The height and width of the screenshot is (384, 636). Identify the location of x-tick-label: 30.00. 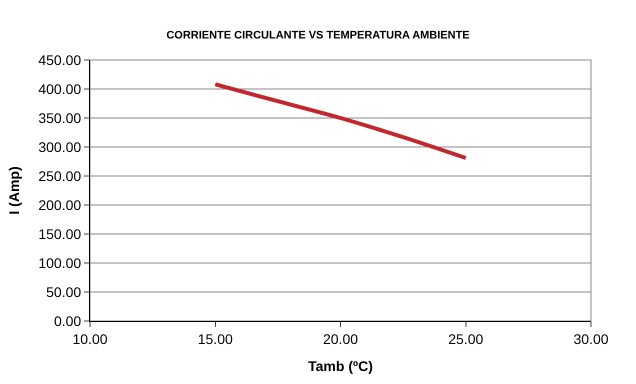
(591, 338).